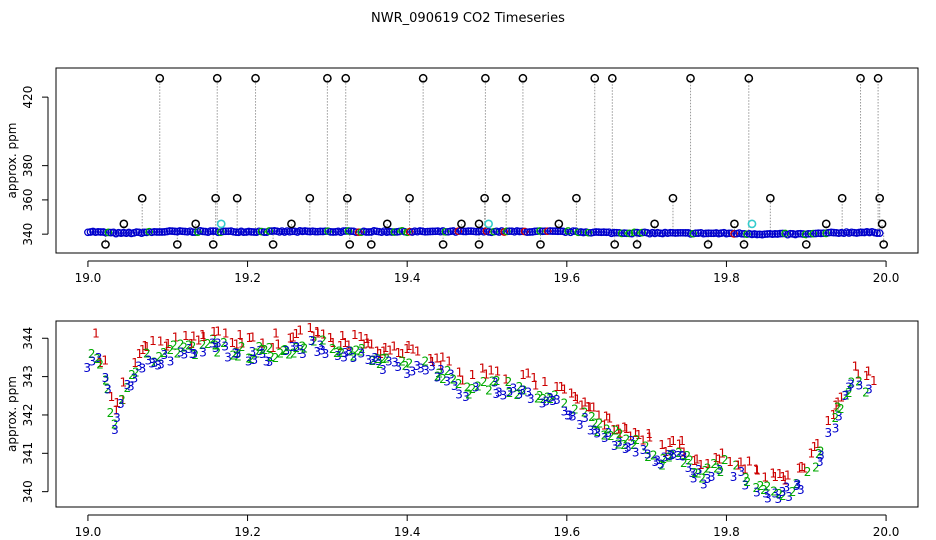 Image resolution: width=936 pixels, height=540 pixels. I want to click on top-main-series, so click(484, 233).